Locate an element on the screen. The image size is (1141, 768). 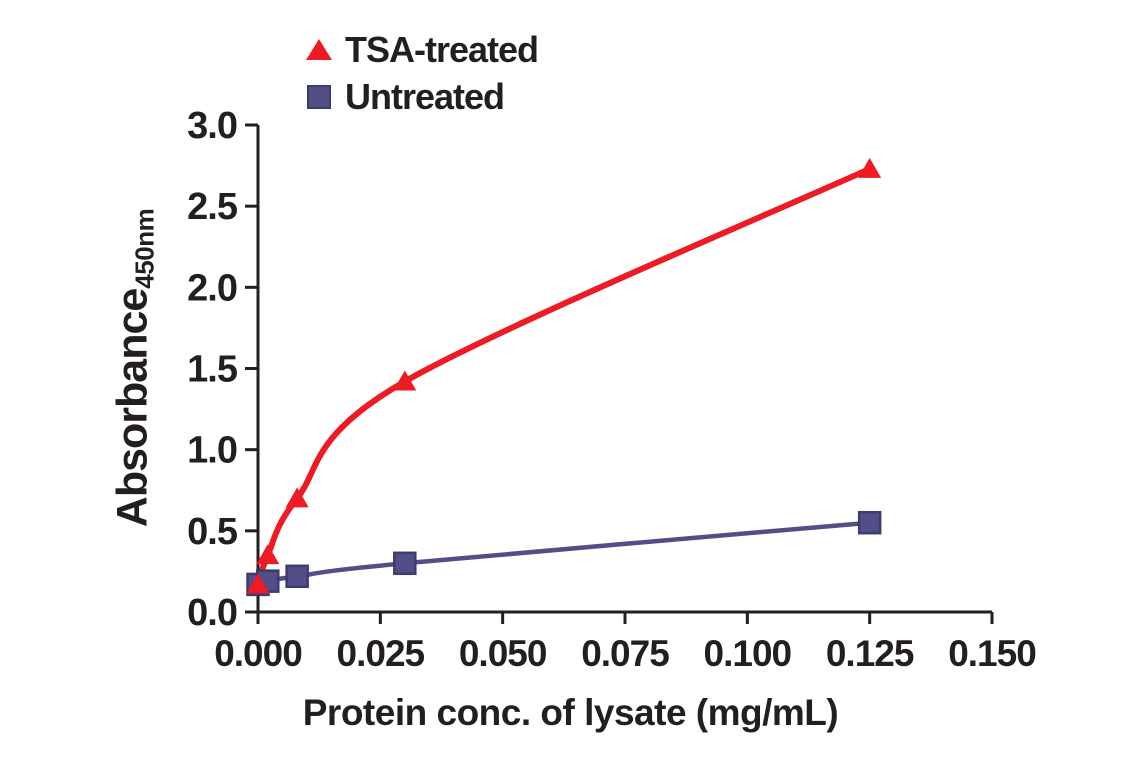
x-tick-label: 0.025 is located at coordinates (381, 653).